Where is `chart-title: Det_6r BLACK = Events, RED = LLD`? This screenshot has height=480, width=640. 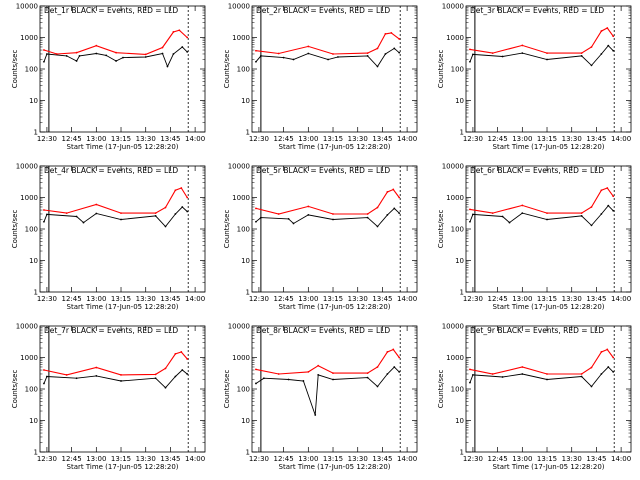
chart-title: Det_6r BLACK = Events, RED = LLD is located at coordinates (537, 170).